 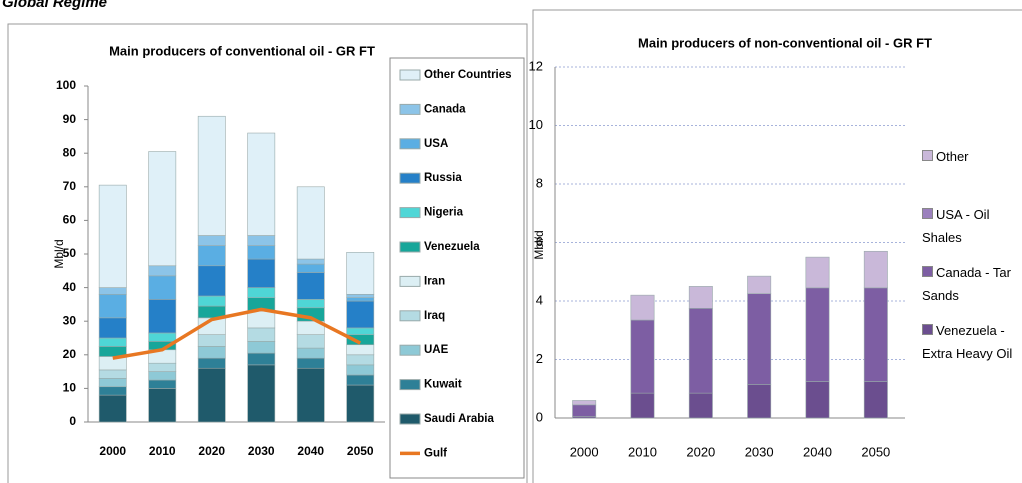 I want to click on y-tick-label: 50, so click(x=70, y=253).